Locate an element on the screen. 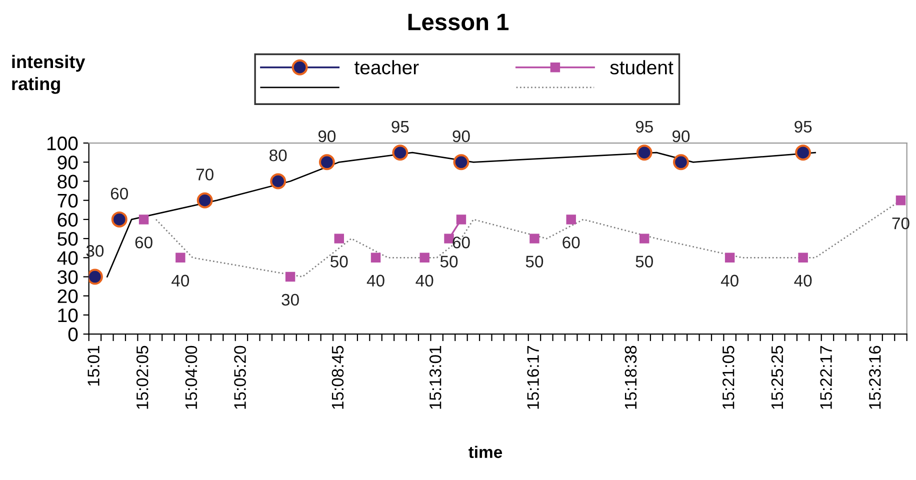 The image size is (916, 480). y-tick-label: 60 is located at coordinates (68, 219).